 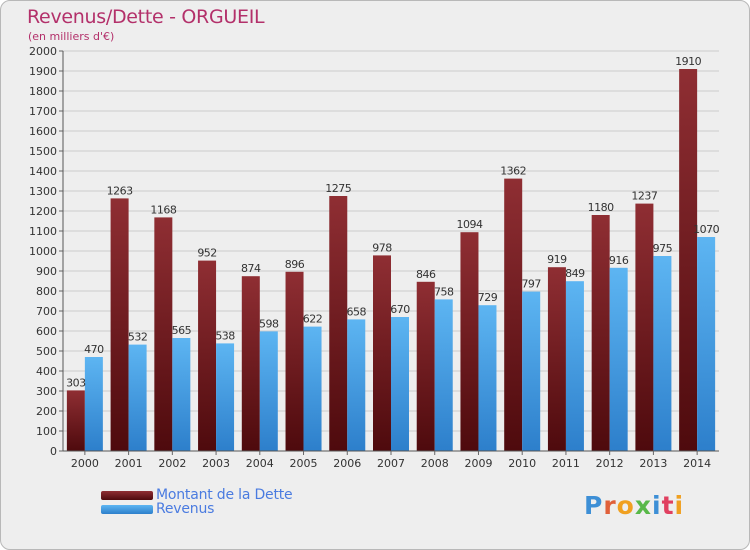 I want to click on proxiti-logo: Proxiti, so click(x=634, y=505).